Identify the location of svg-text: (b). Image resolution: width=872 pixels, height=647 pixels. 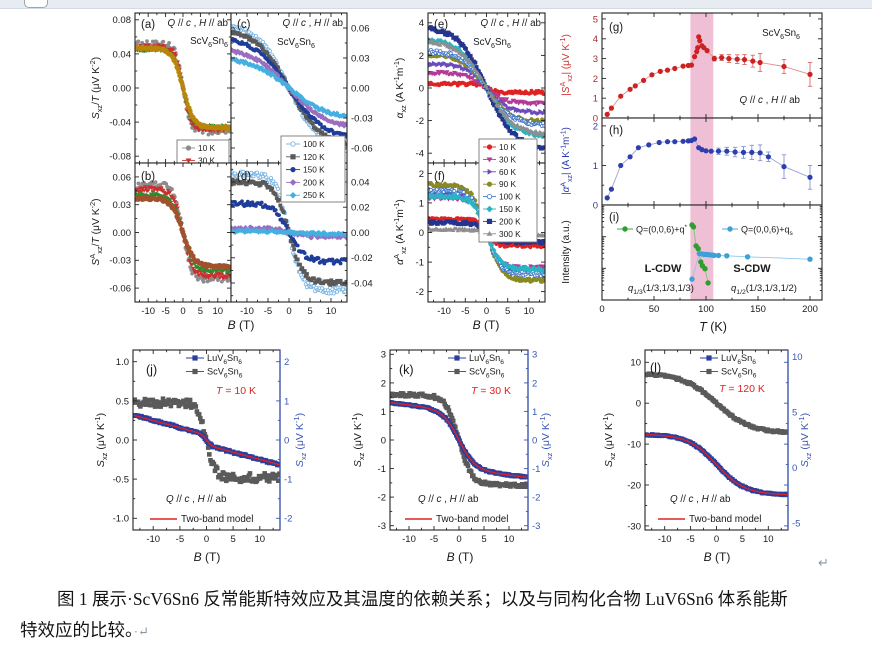
(148, 177).